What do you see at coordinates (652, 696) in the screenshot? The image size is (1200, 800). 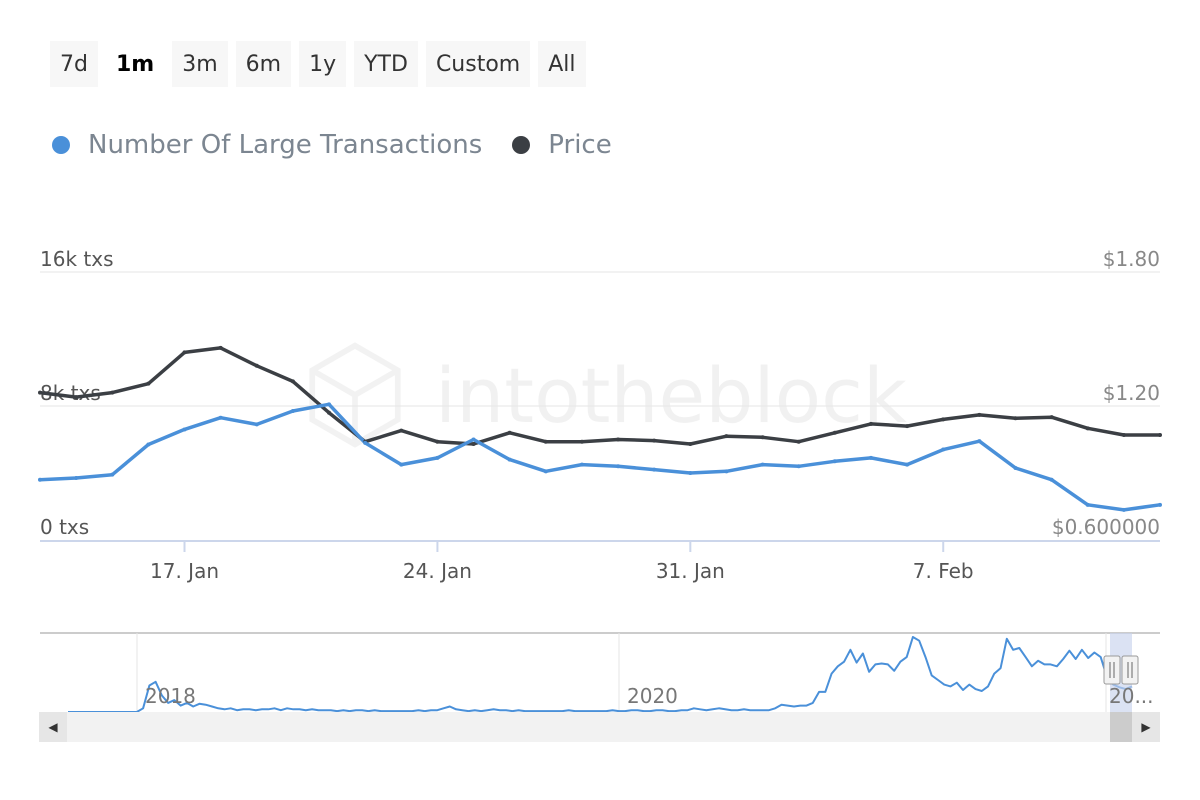 I see `navigator-label: 2020` at bounding box center [652, 696].